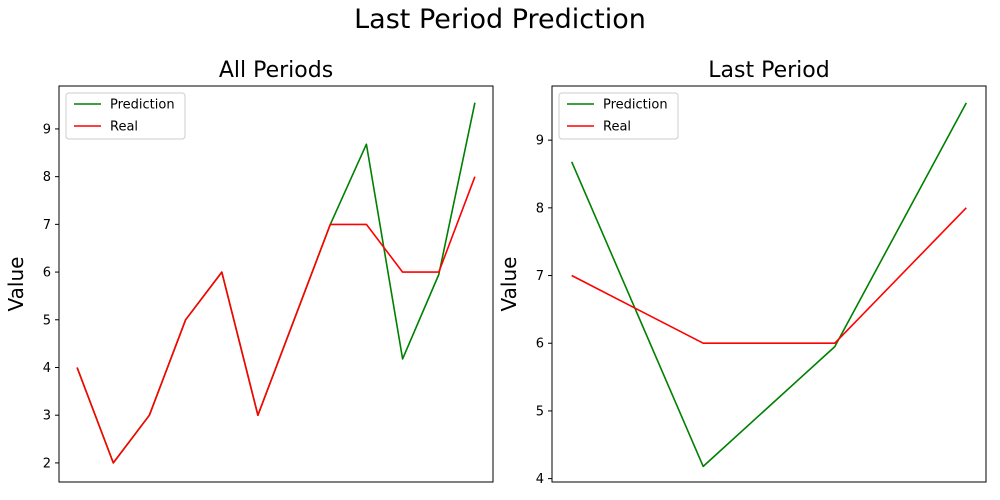 This screenshot has height=500, width=1000. I want to click on subplot-title: All Periods, so click(276, 70).